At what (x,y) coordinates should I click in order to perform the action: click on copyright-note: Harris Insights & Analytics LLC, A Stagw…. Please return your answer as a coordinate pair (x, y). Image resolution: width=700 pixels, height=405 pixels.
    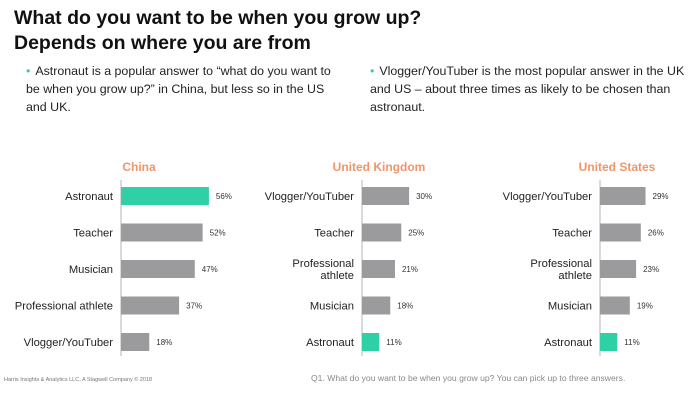
    Looking at the image, I should click on (78, 380).